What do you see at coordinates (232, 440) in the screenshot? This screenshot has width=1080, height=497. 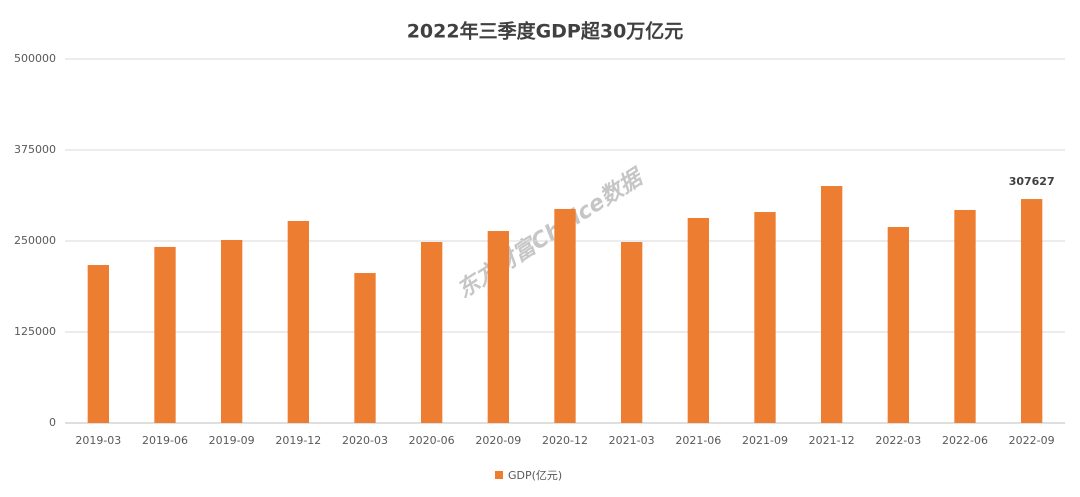 I see `x-tick-label: 2019-09` at bounding box center [232, 440].